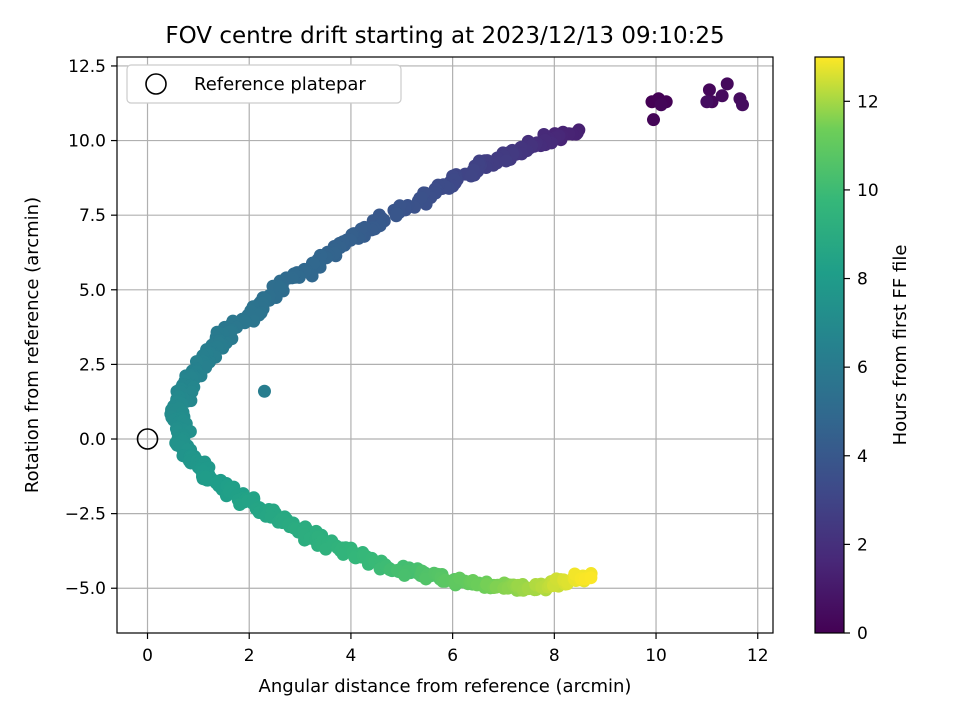  What do you see at coordinates (829, 345) in the screenshot?
I see `colorbar-gradient` at bounding box center [829, 345].